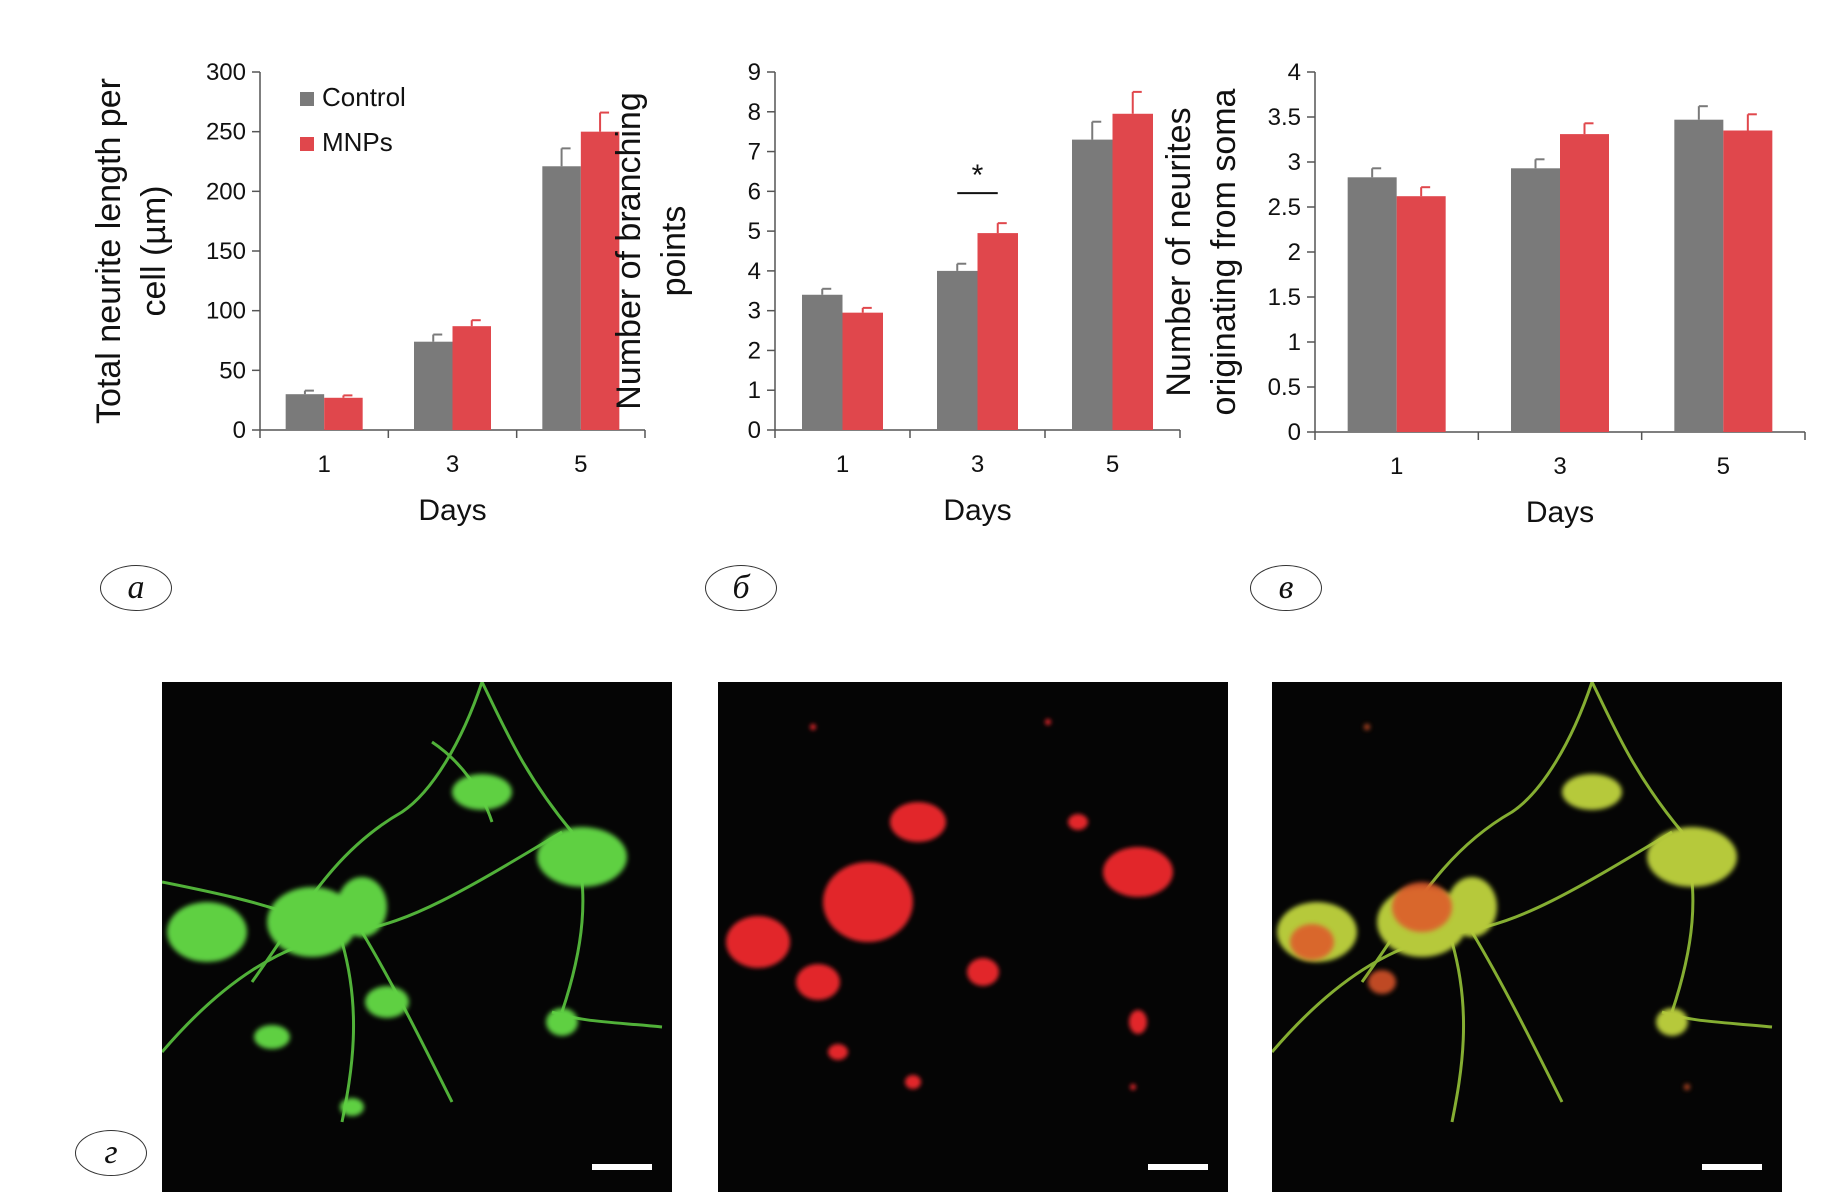 This screenshot has height=1203, width=1847. I want to click on y-tick-label: 150, so click(226, 251).